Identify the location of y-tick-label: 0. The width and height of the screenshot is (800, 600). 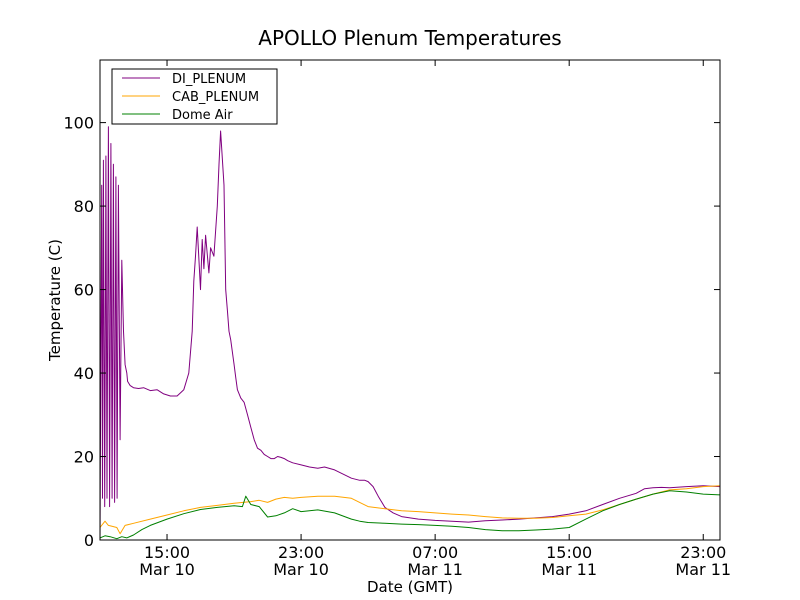
(89, 540).